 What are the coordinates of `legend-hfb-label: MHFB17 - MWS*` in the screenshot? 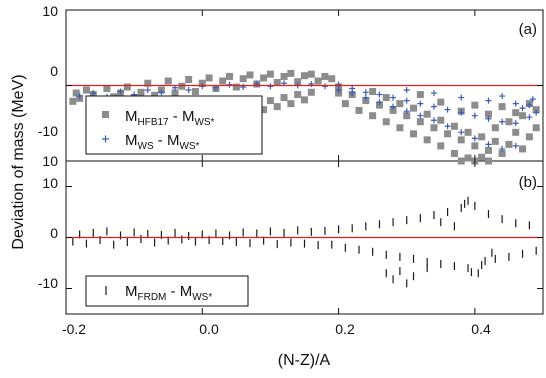 It's located at (170, 118).